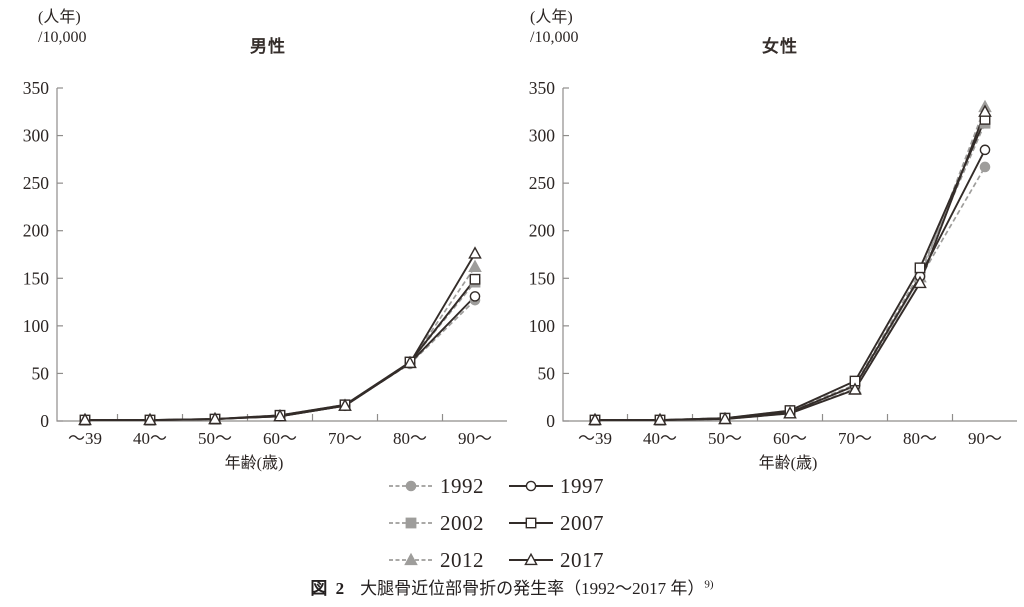 Image resolution: width=1024 pixels, height=607 pixels. What do you see at coordinates (554, 28) in the screenshot?
I see `female-y-unit-label: (人年) /10,000` at bounding box center [554, 28].